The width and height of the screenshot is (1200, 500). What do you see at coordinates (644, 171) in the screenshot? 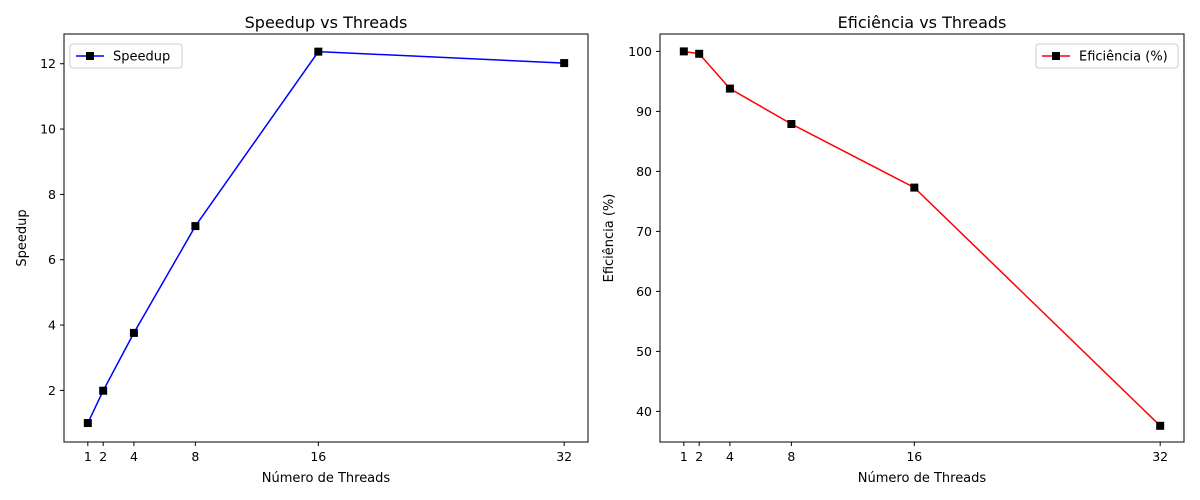
I see `y-tick-label: 80` at bounding box center [644, 171].